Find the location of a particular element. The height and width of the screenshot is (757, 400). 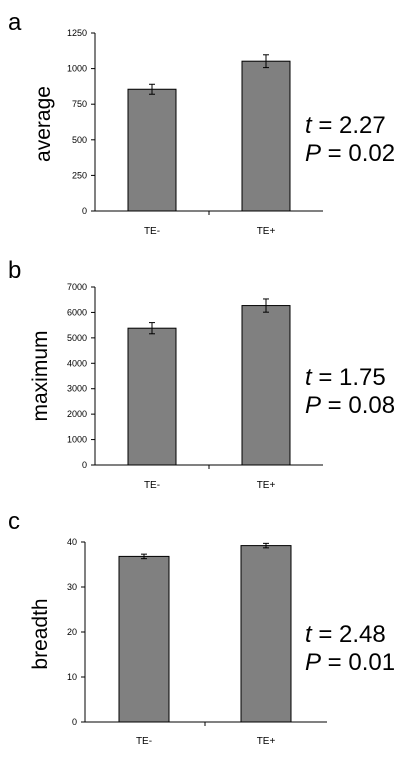

stat-p: P = 0.02 is located at coordinates (350, 153).